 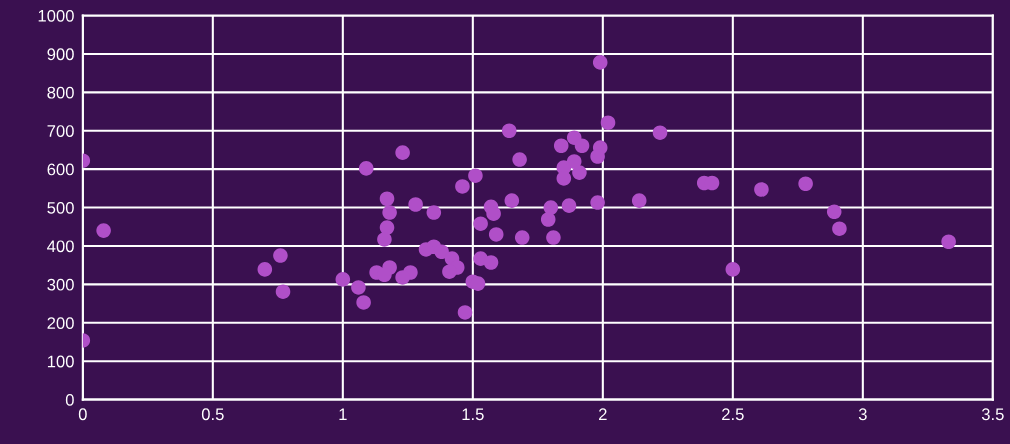 What do you see at coordinates (60, 207) in the screenshot?
I see `y-tick-label: 500` at bounding box center [60, 207].